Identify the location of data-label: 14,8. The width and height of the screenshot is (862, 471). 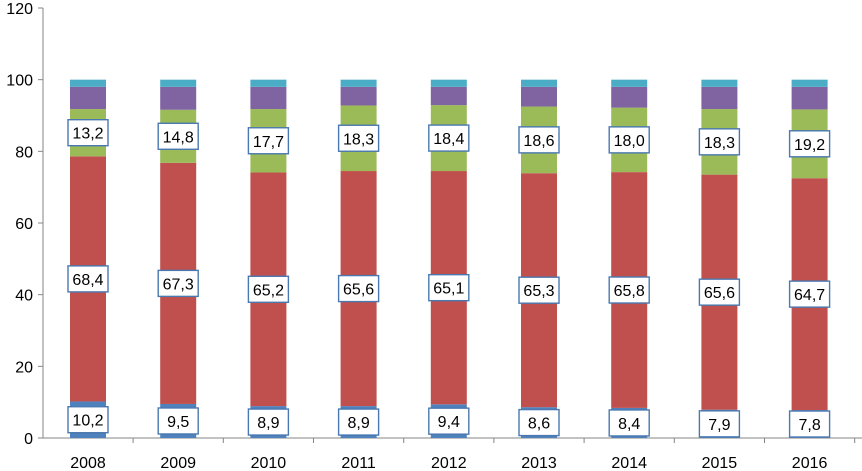
(178, 137).